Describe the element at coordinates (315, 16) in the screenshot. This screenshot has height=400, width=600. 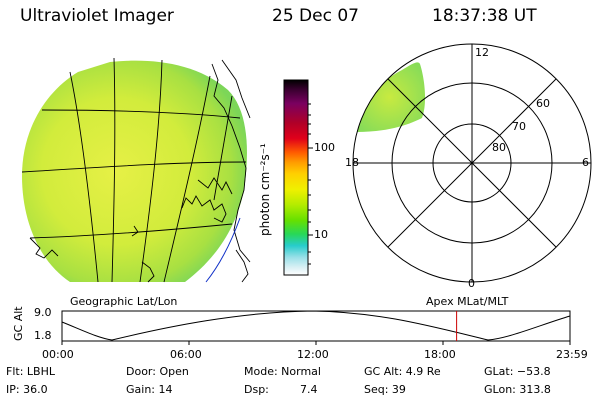
I see `date-label: 25 Dec 07` at that location.